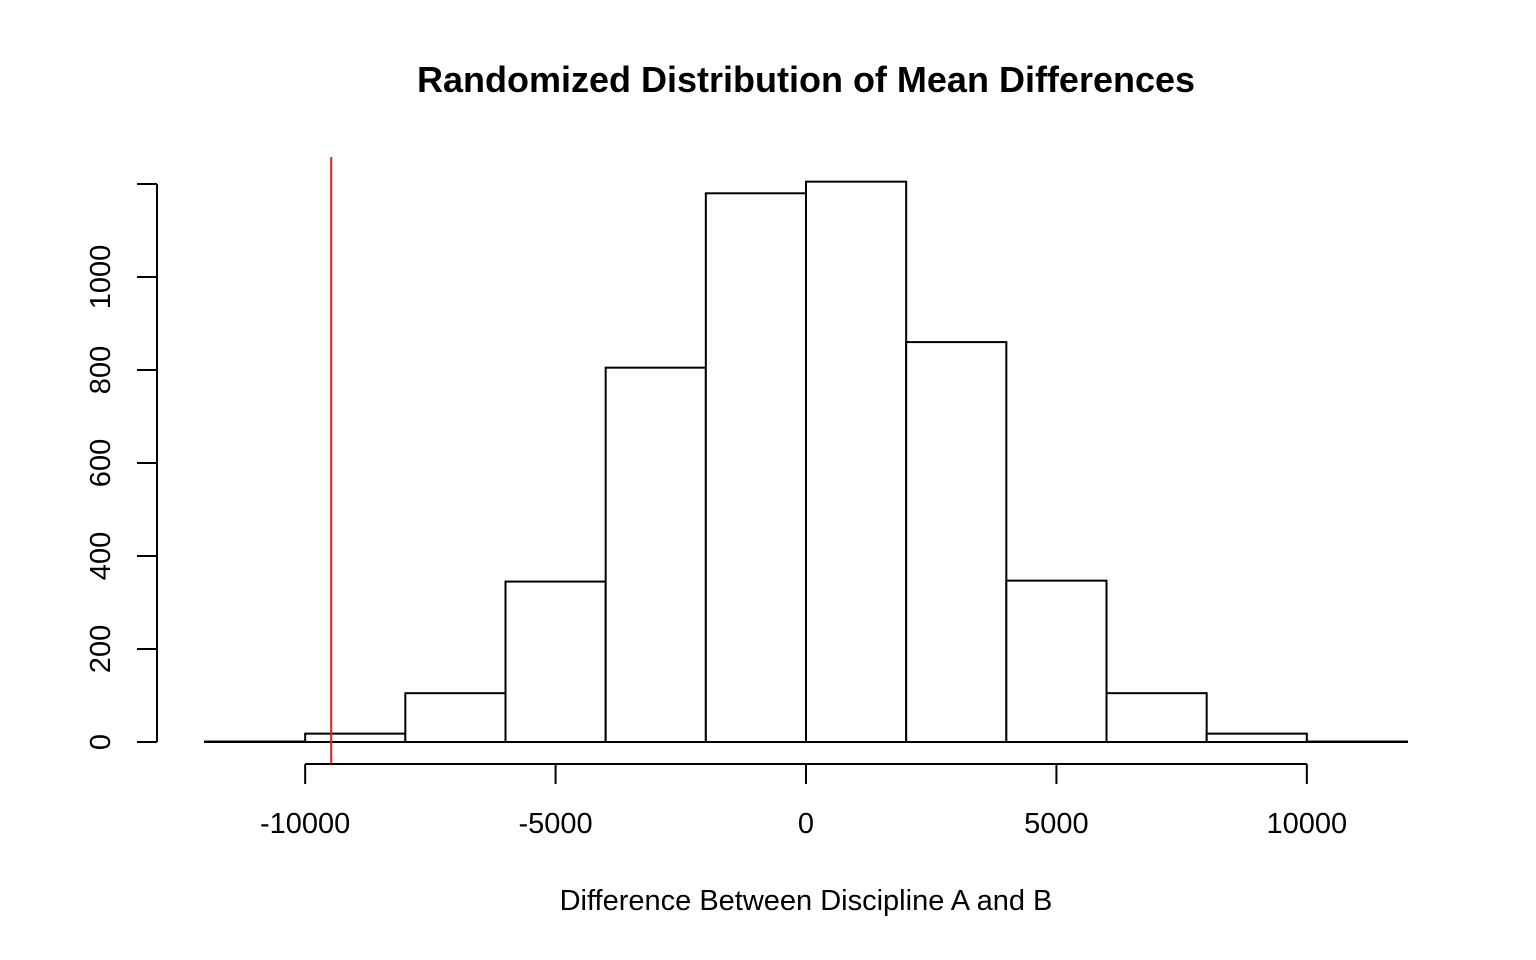 This screenshot has width=1536, height=960. What do you see at coordinates (101, 463) in the screenshot?
I see `y-tick-label: 600` at bounding box center [101, 463].